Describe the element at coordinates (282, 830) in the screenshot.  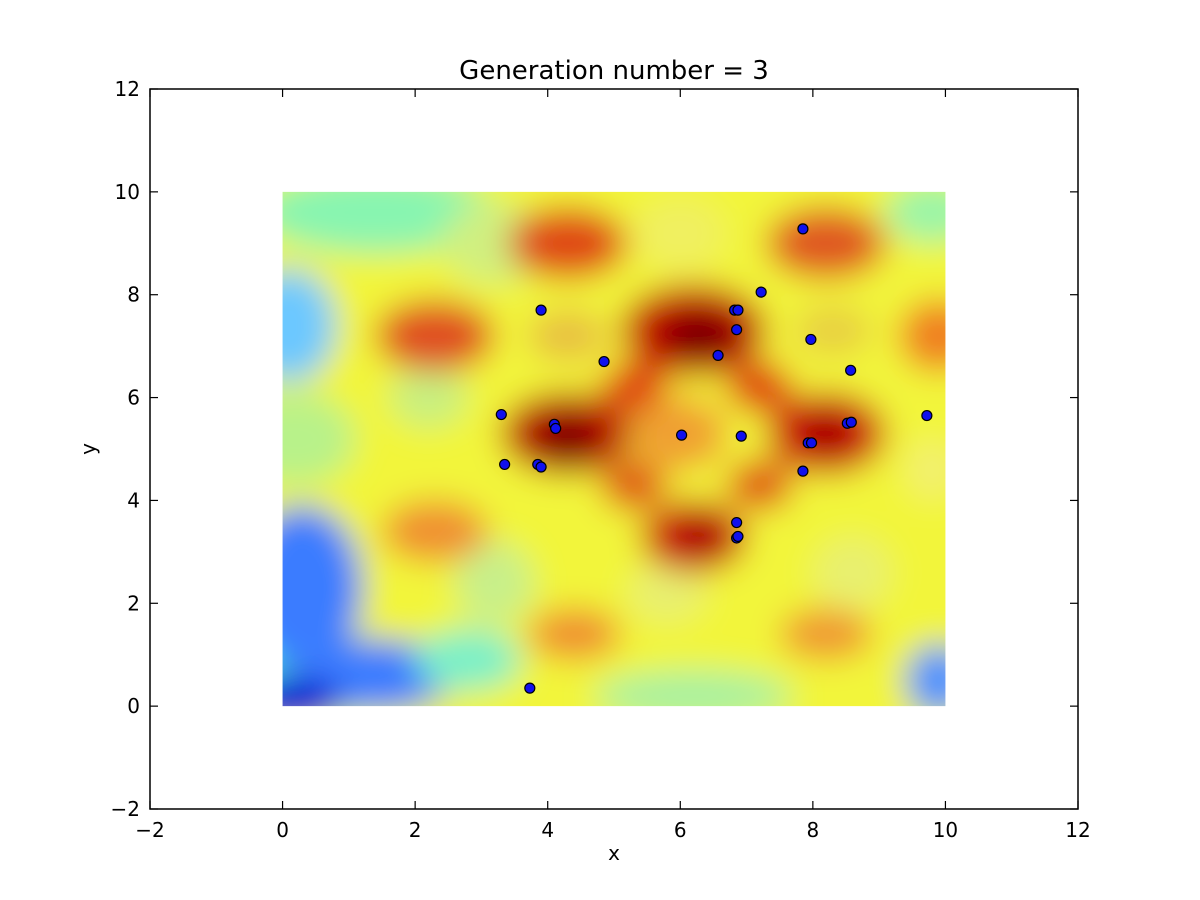
I see `x-tick-label: 0` at that location.